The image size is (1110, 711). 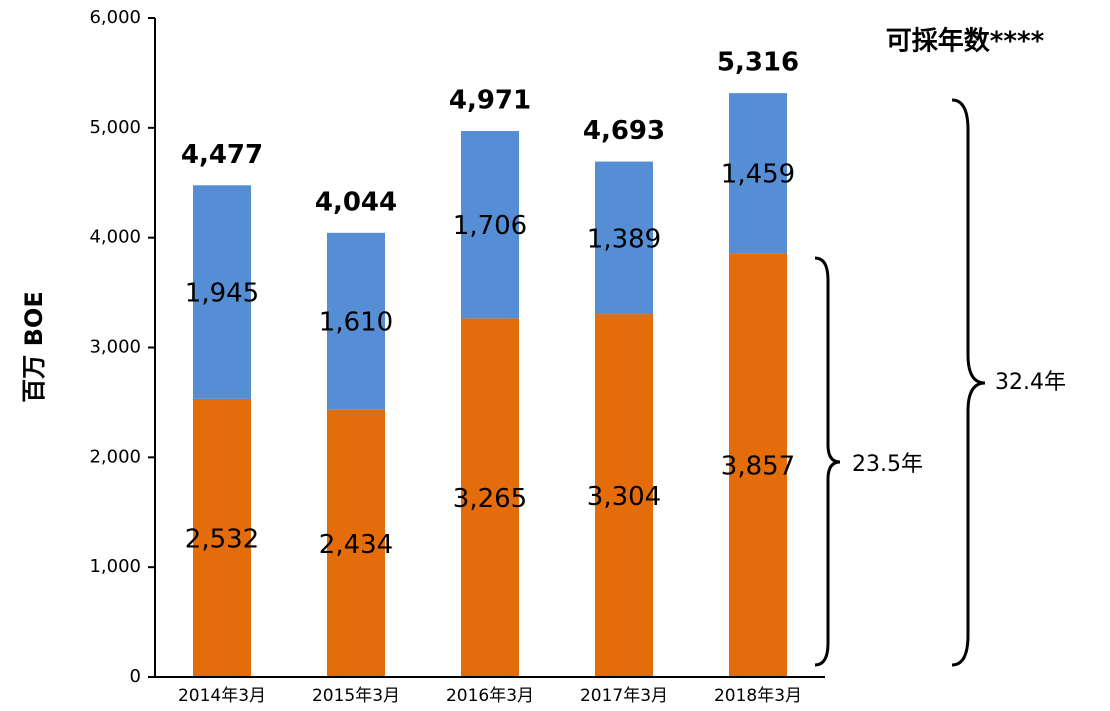 I want to click on x-tick-label: 2014年3月, so click(x=222, y=696).